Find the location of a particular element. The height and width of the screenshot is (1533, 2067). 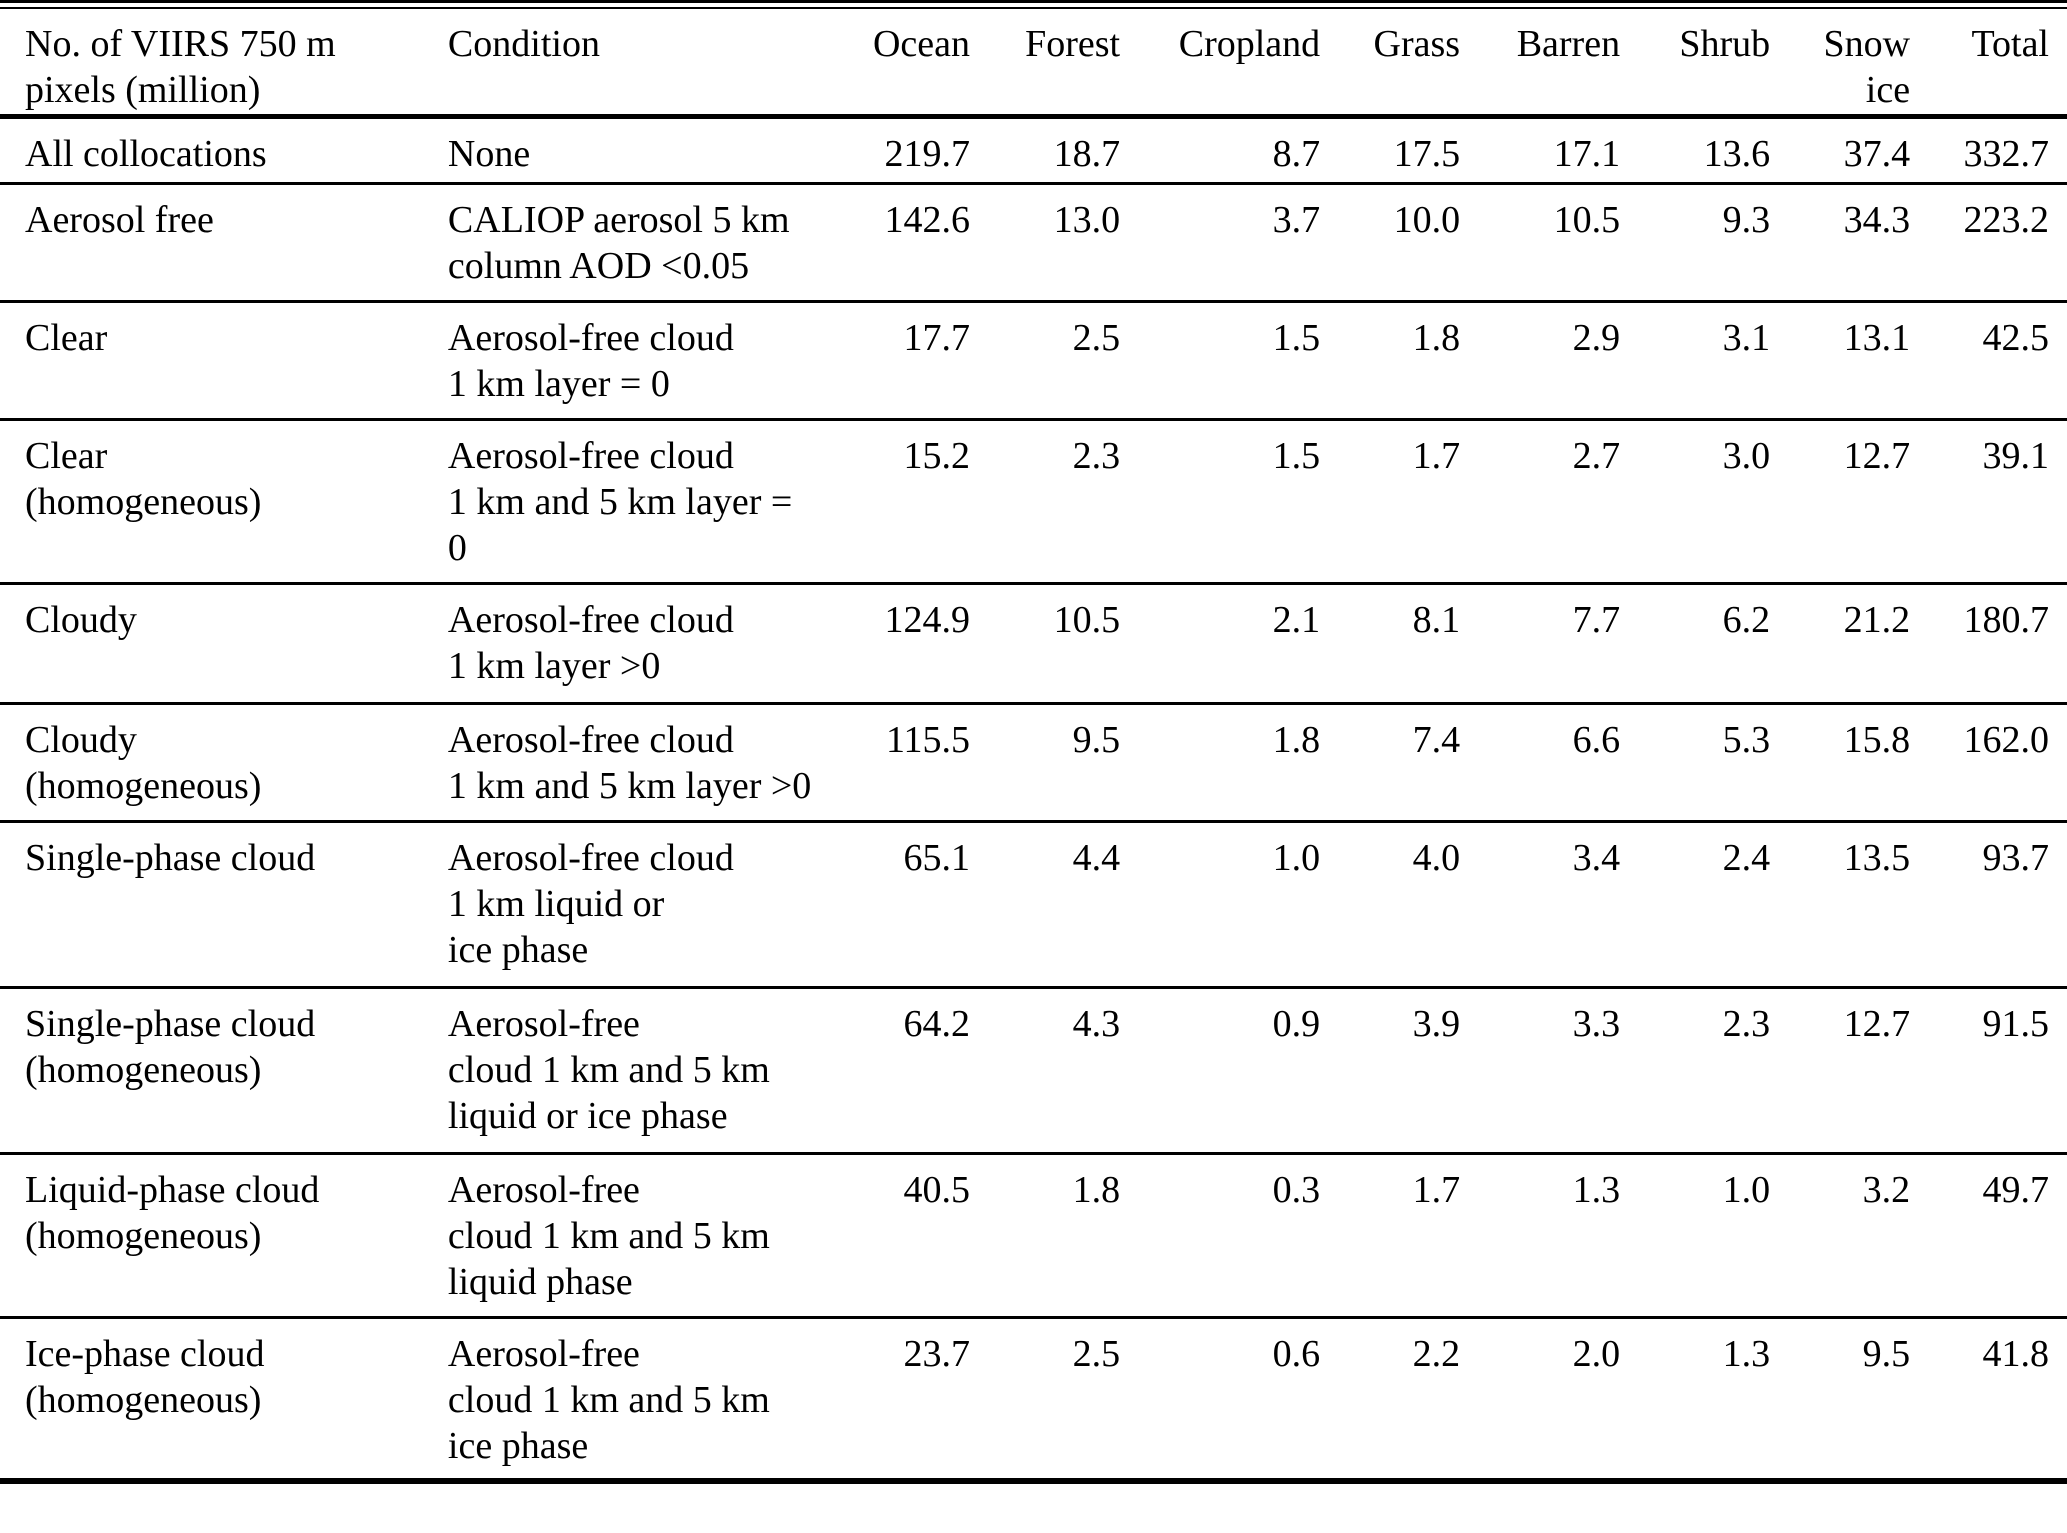

cell-total: 223.2 is located at coordinates (2006, 219).